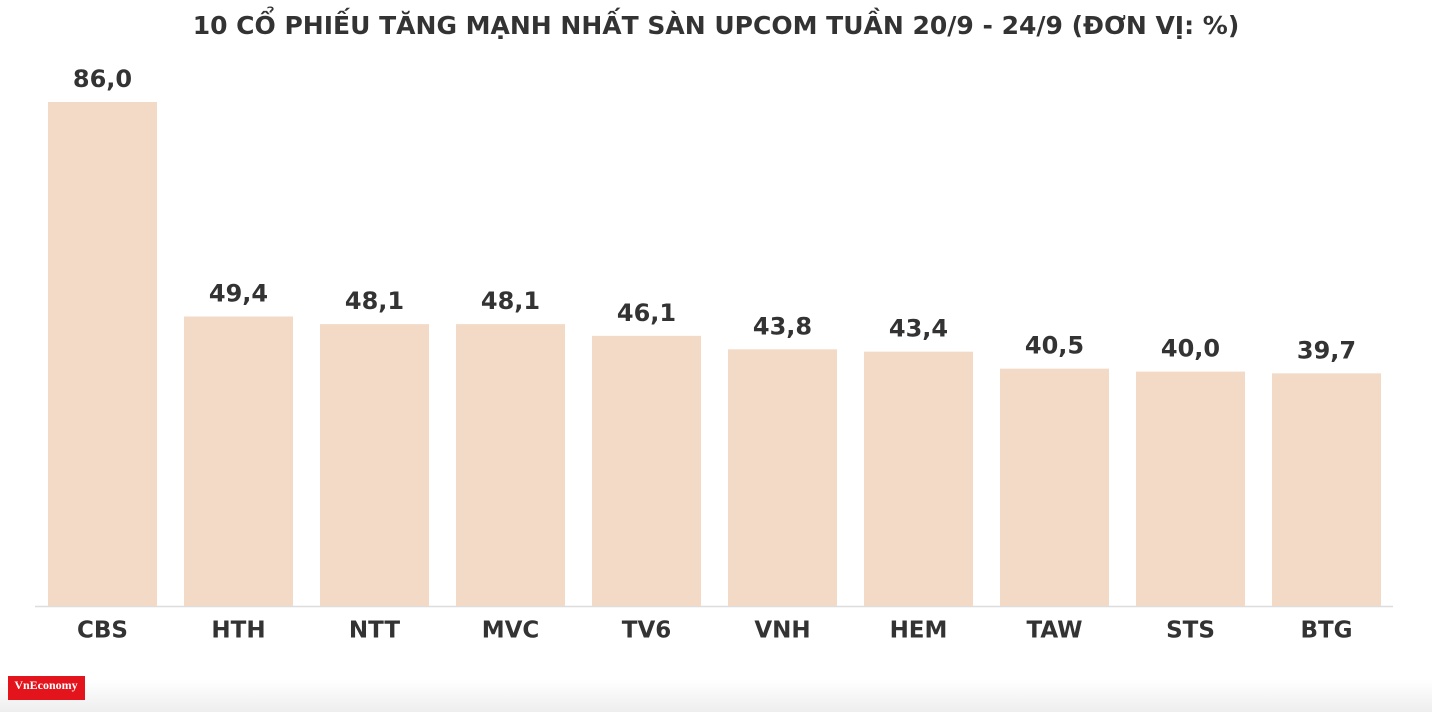 The height and width of the screenshot is (712, 1432). I want to click on value-label: 43,8, so click(782, 326).